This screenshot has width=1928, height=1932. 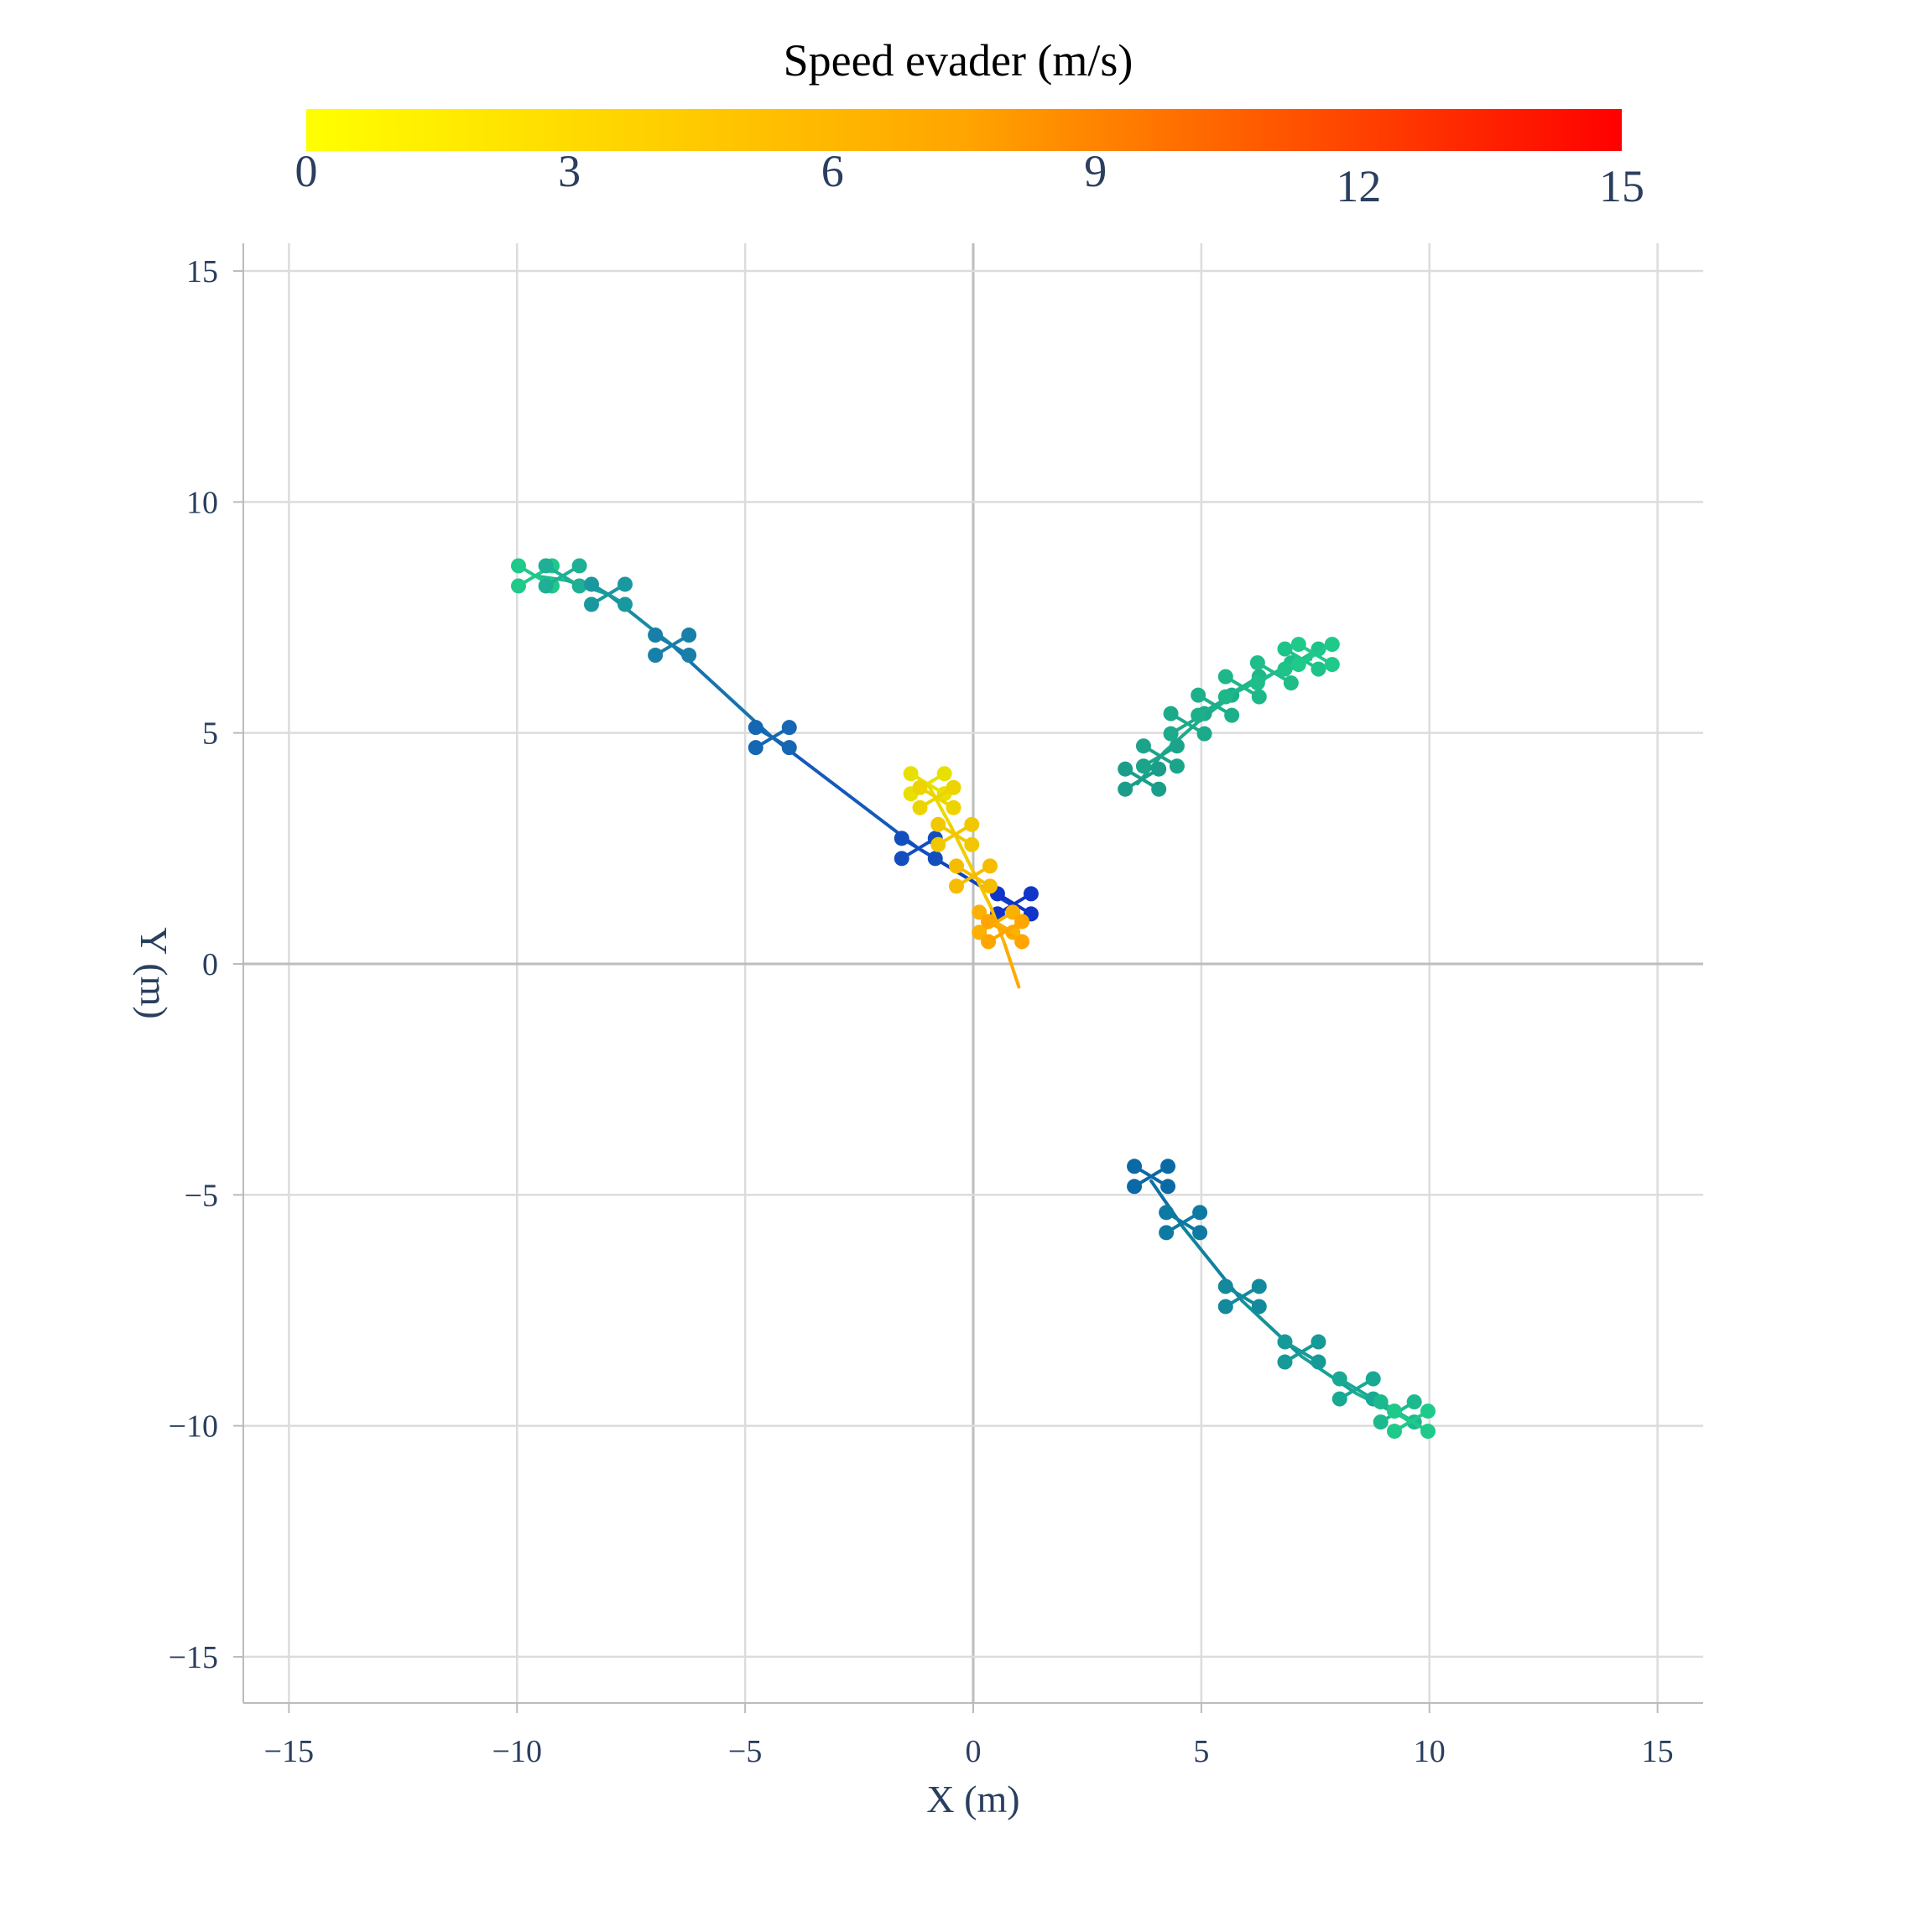 What do you see at coordinates (193, 1657) in the screenshot?
I see `y-tick-label: −15` at bounding box center [193, 1657].